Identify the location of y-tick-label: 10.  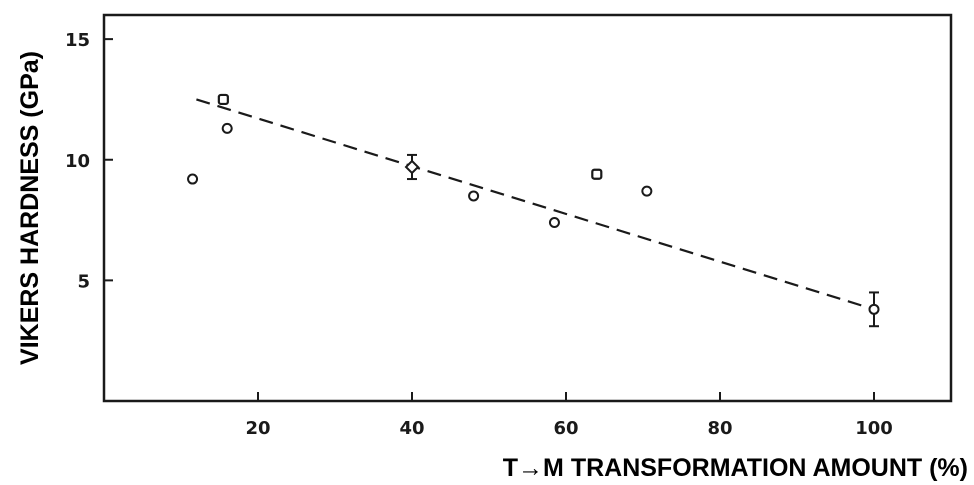
(77, 161).